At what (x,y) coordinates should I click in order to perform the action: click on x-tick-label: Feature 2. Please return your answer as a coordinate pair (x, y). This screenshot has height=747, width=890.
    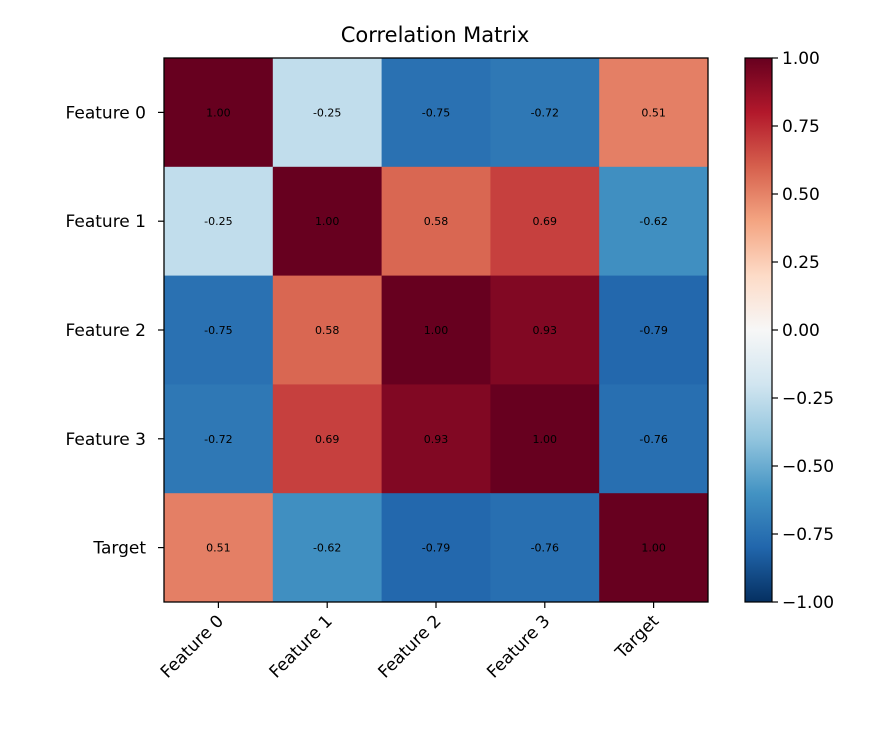
    Looking at the image, I should click on (409, 646).